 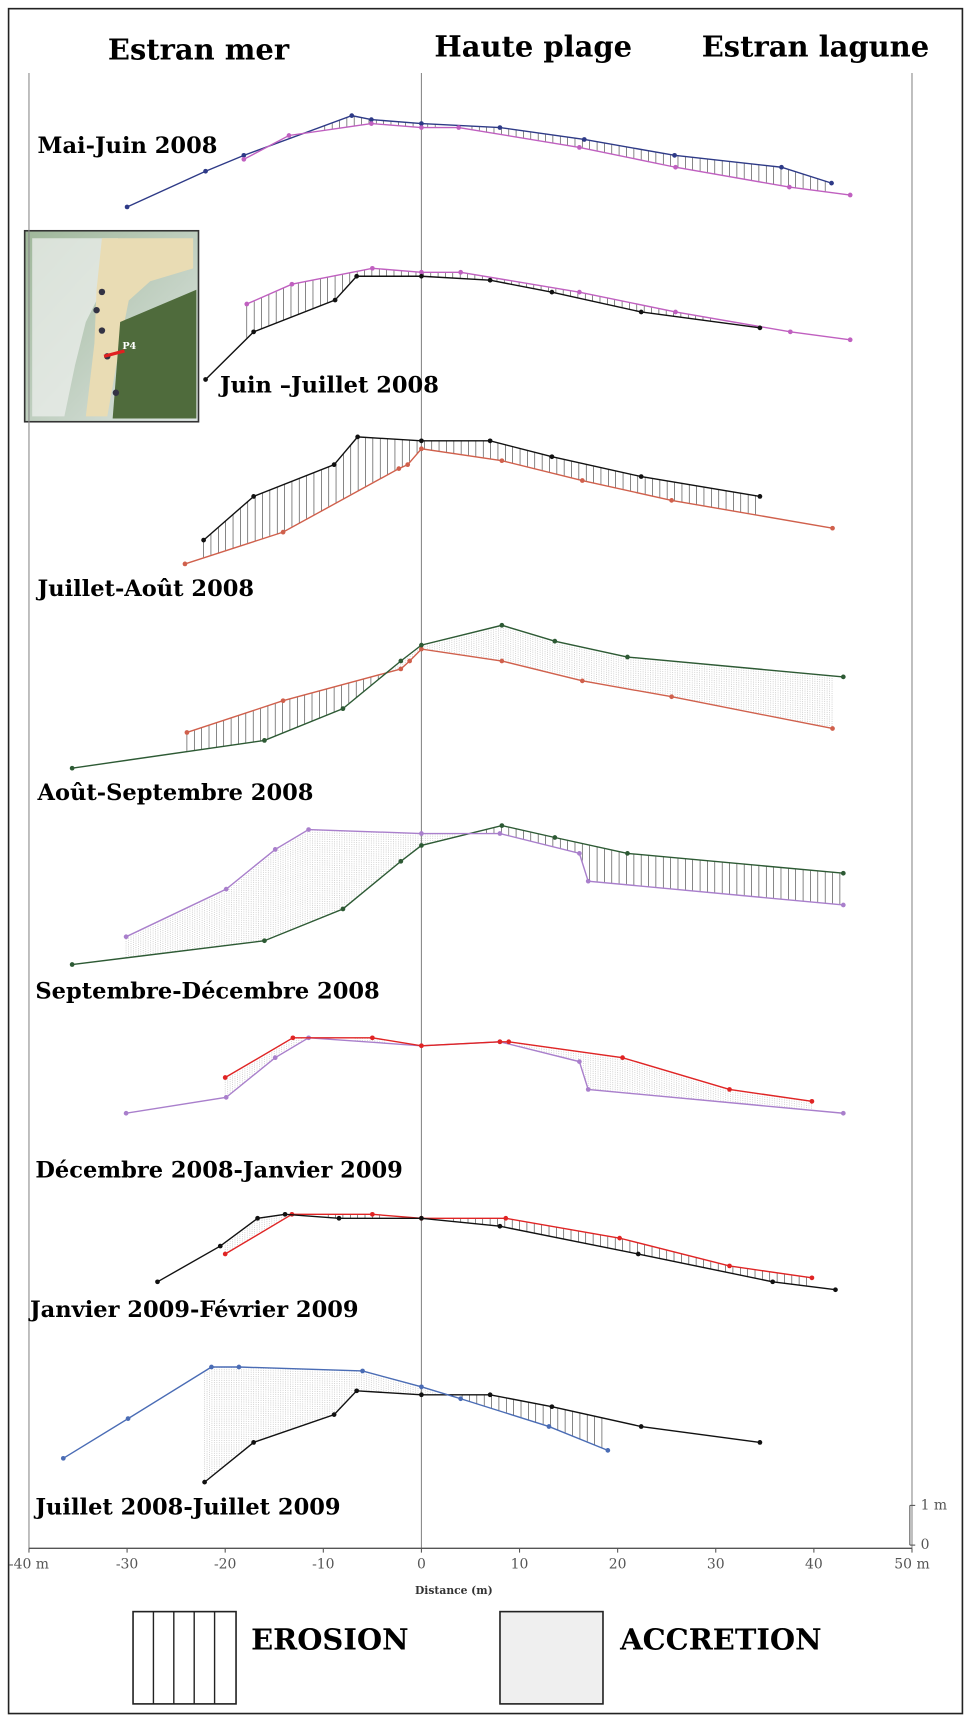 I want to click on x-tick-label: 30, so click(x=716, y=1564).